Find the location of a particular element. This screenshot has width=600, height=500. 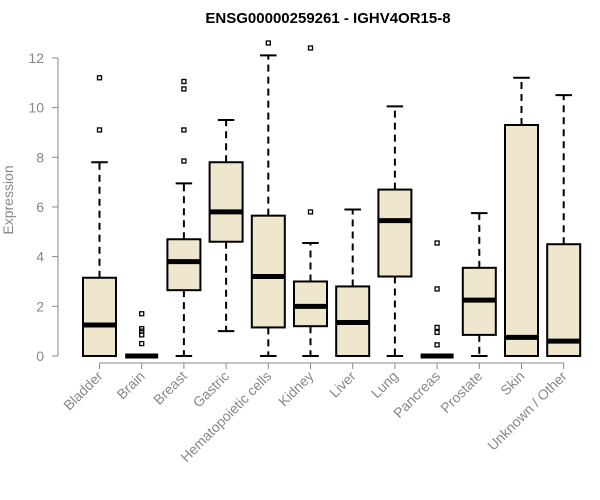

box-lung is located at coordinates (395, 231).